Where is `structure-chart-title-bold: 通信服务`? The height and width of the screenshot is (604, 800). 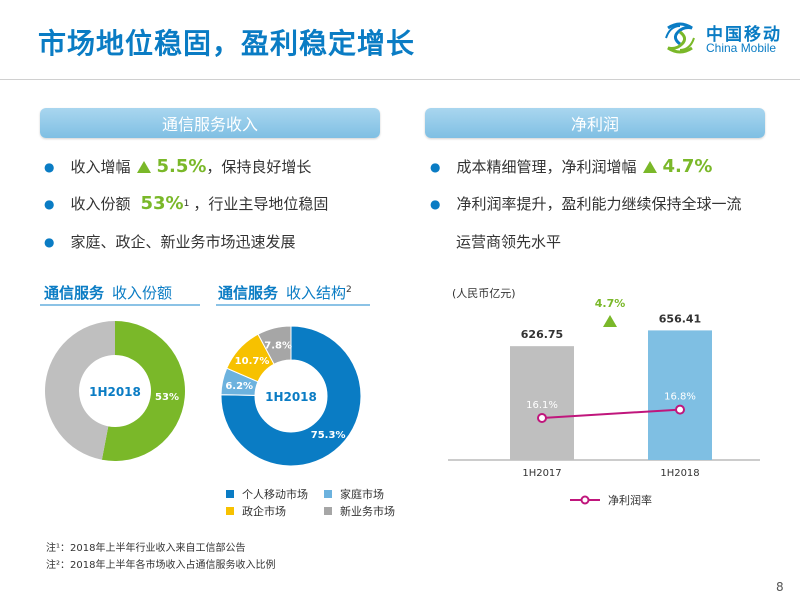 structure-chart-title-bold: 通信服务 is located at coordinates (248, 293).